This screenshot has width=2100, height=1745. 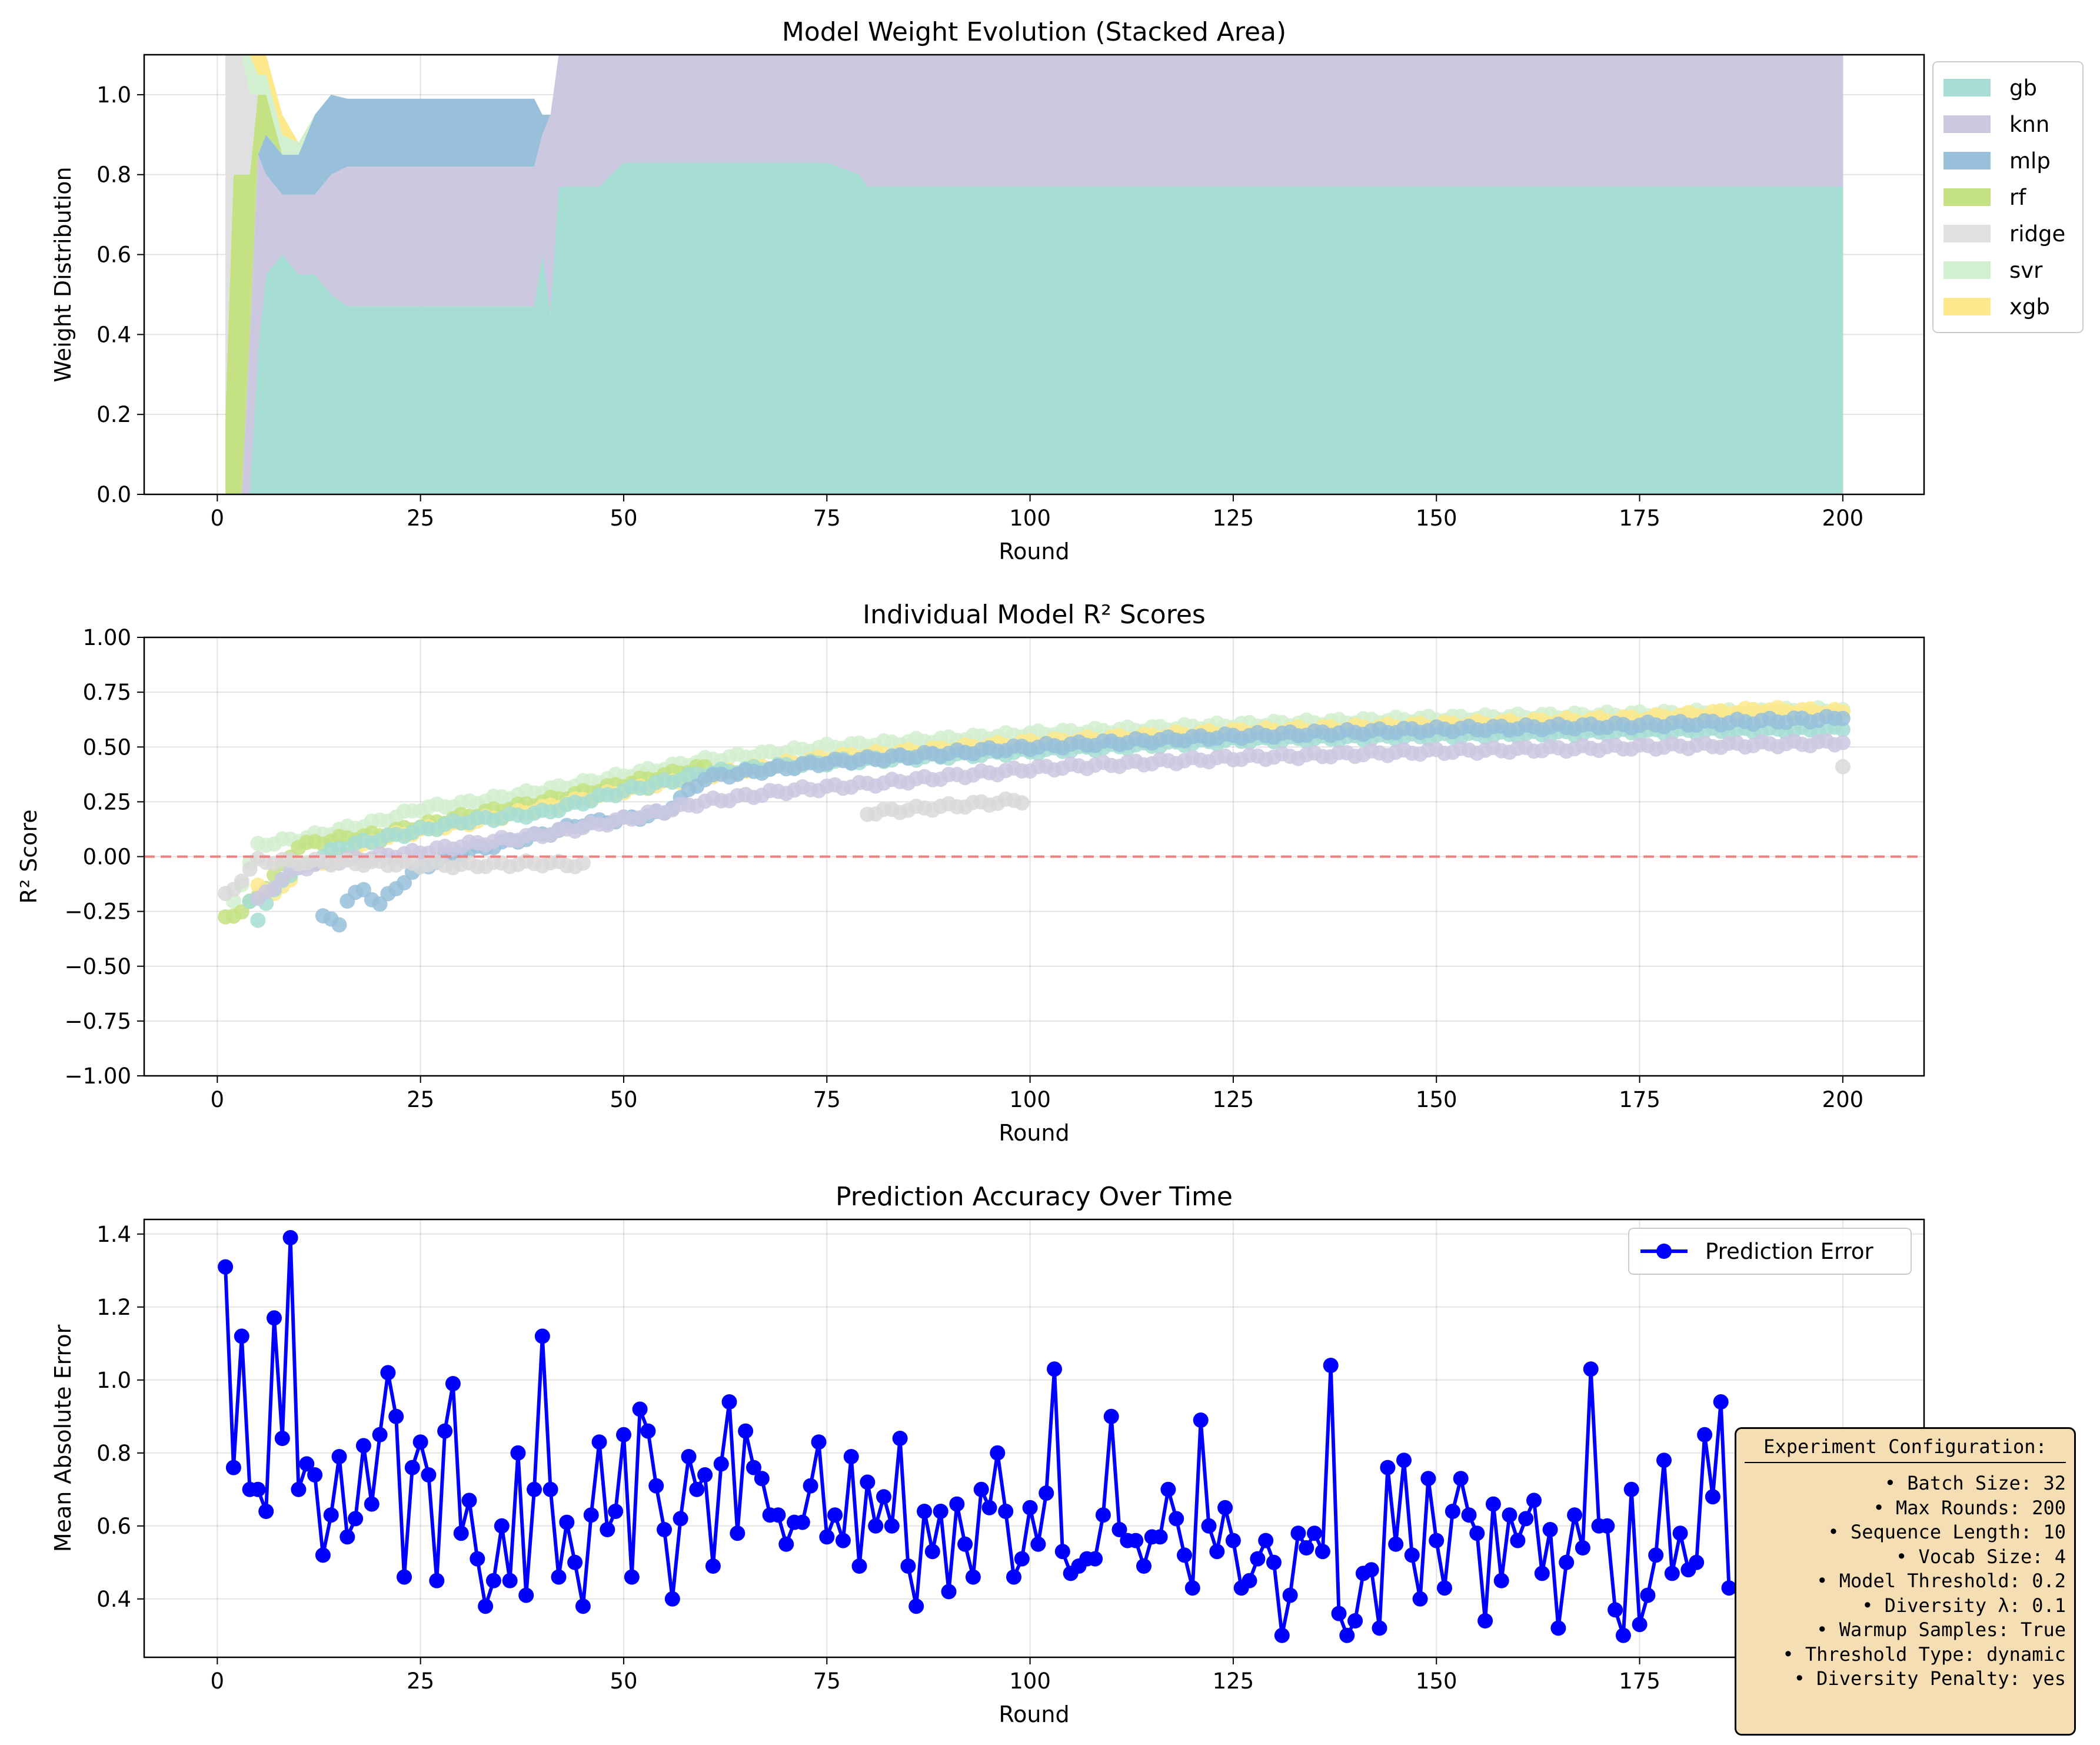 What do you see at coordinates (1233, 518) in the screenshot?
I see `x-tick-label: 125` at bounding box center [1233, 518].